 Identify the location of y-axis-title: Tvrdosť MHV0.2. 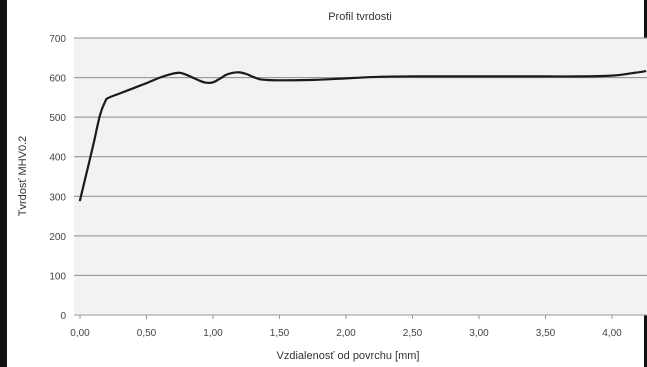
(23, 176).